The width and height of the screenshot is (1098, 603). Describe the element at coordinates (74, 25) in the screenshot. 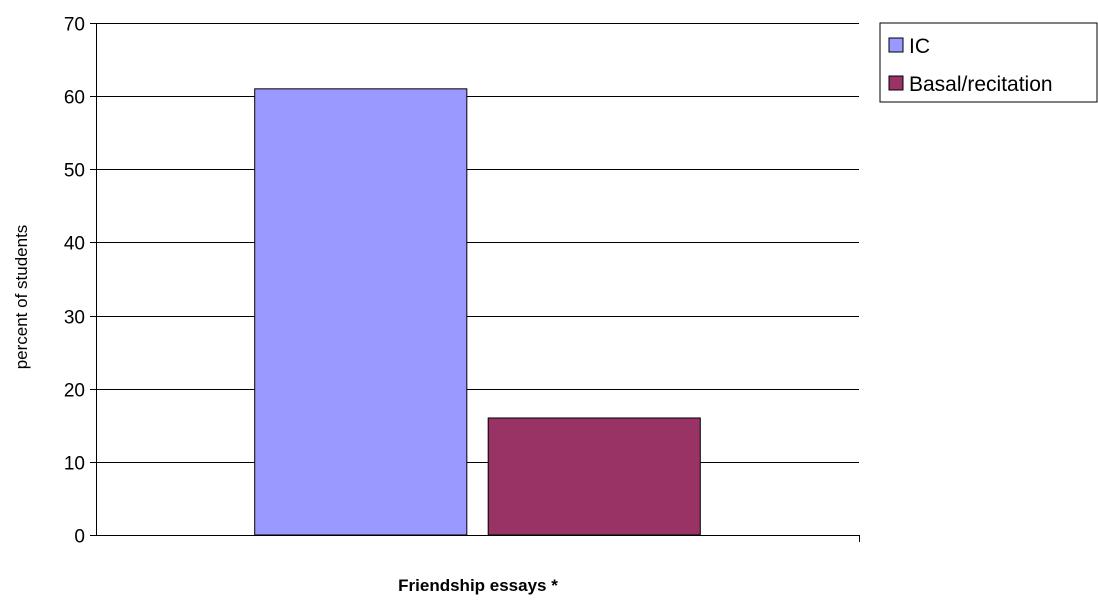

I see `y-tick-label: 70` at that location.